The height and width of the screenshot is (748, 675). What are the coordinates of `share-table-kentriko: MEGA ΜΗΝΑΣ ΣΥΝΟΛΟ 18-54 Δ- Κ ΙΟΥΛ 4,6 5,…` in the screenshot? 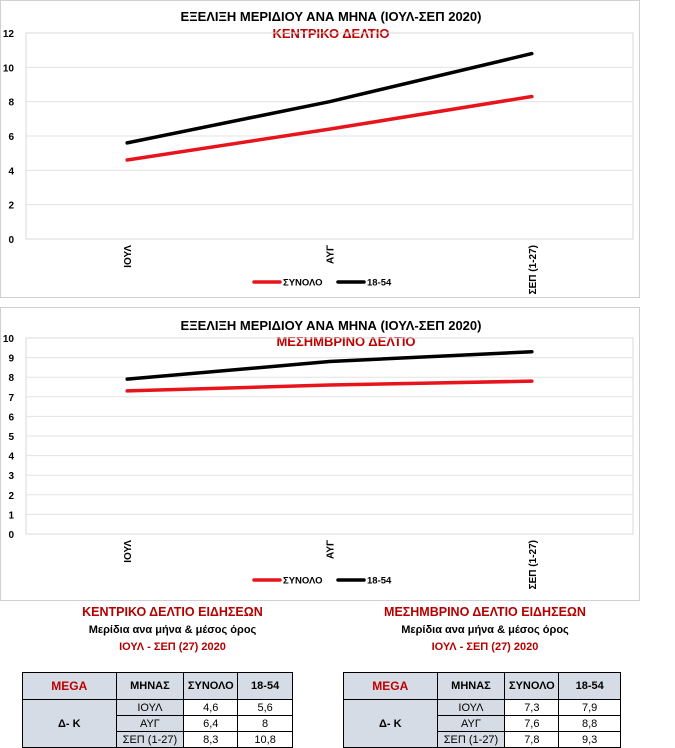 It's located at (157, 710).